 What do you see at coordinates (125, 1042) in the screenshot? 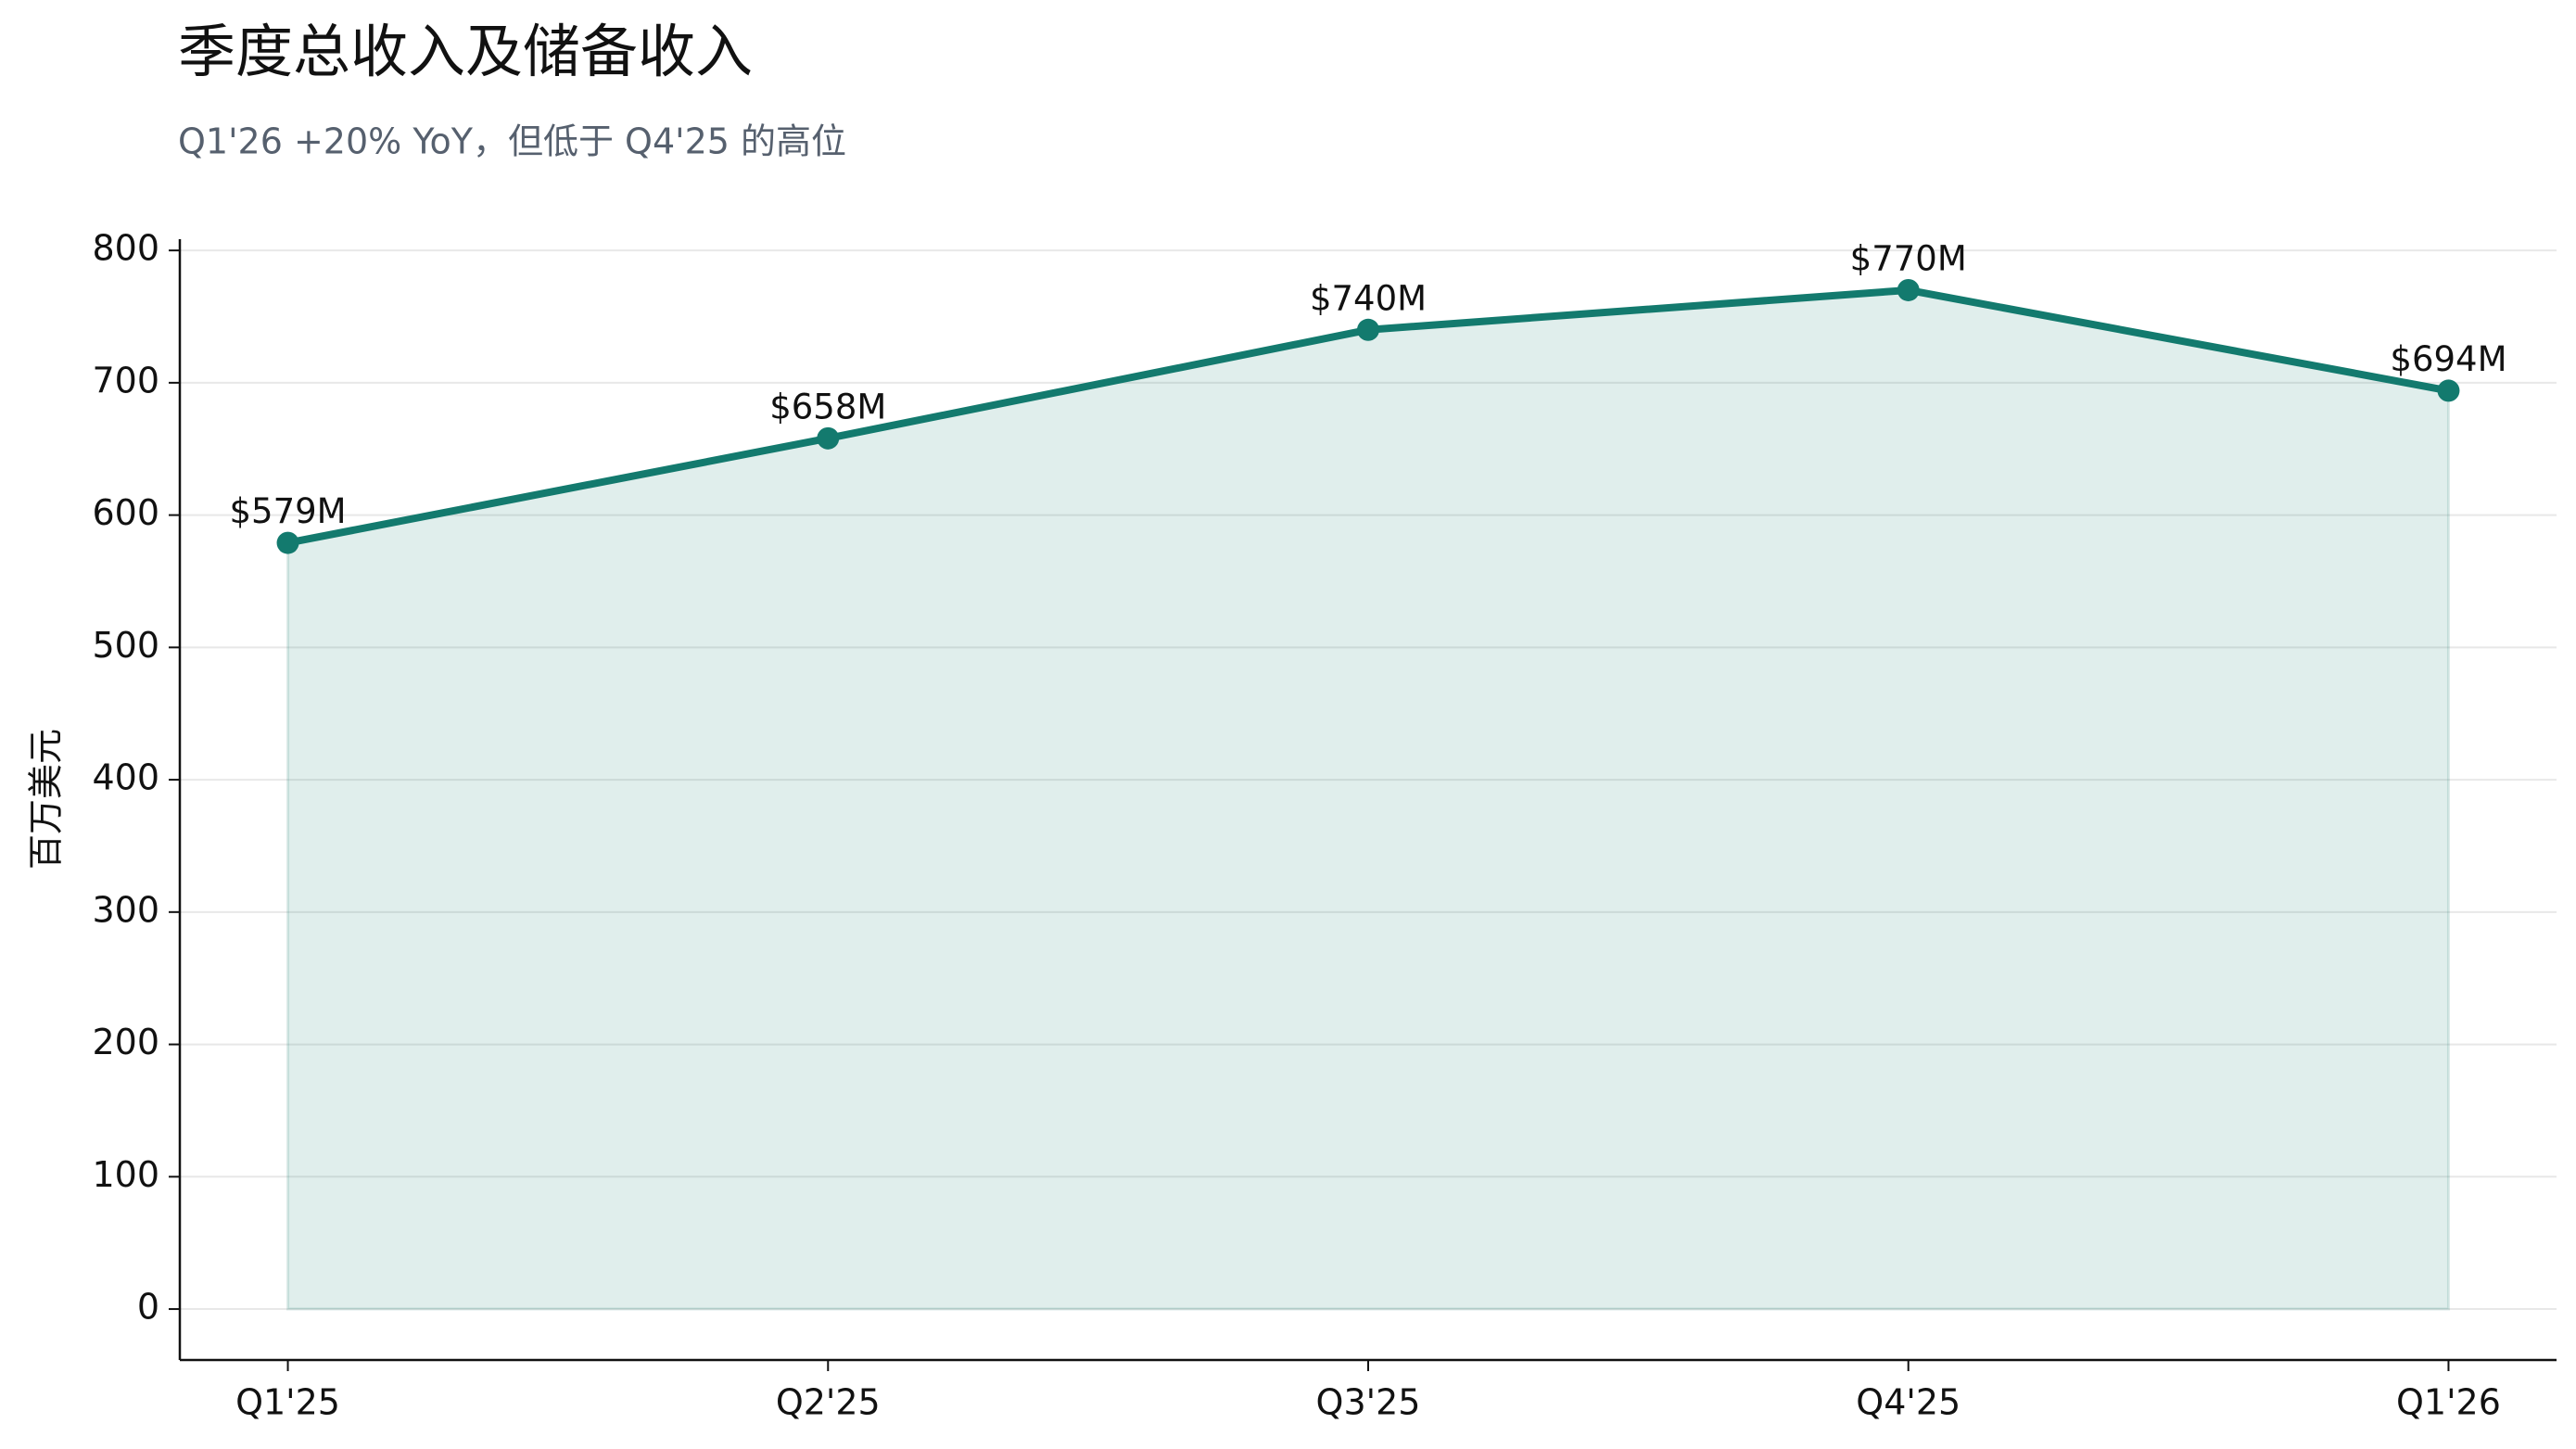
I see `y-tick-label: 200` at bounding box center [125, 1042].